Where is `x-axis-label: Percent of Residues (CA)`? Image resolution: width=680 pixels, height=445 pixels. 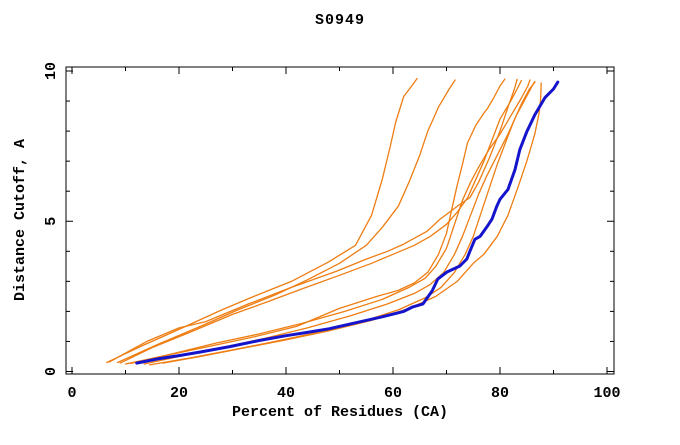
x-axis-label: Percent of Residues (CA) is located at coordinates (340, 412).